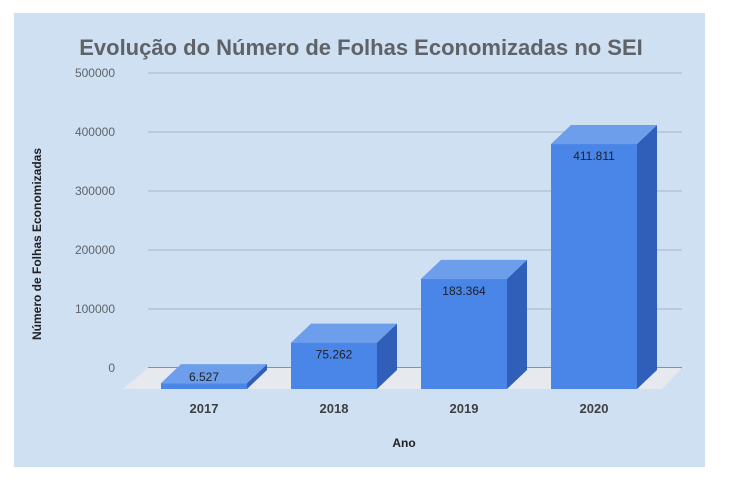 The width and height of the screenshot is (733, 481). What do you see at coordinates (95, 132) in the screenshot?
I see `y-tick-label: 400000` at bounding box center [95, 132].